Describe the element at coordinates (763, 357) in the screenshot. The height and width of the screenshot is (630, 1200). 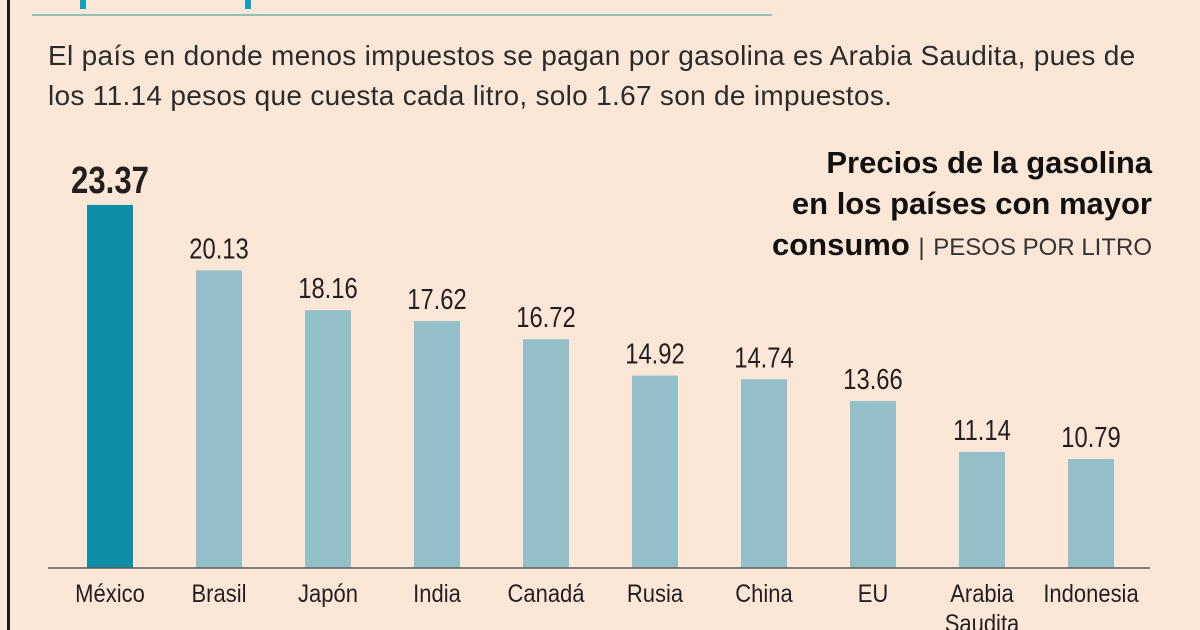
I see `data-label: 14.74` at that location.